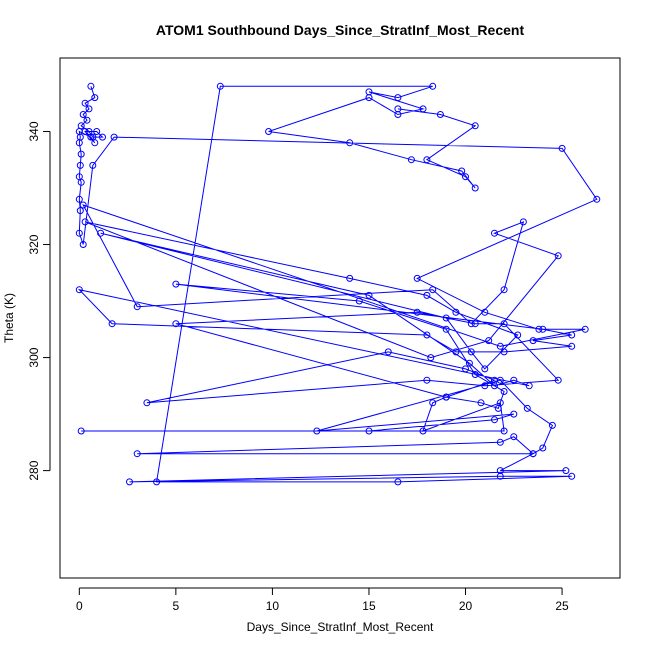  Describe the element at coordinates (369, 606) in the screenshot. I see `x-tick-label: 15` at that location.